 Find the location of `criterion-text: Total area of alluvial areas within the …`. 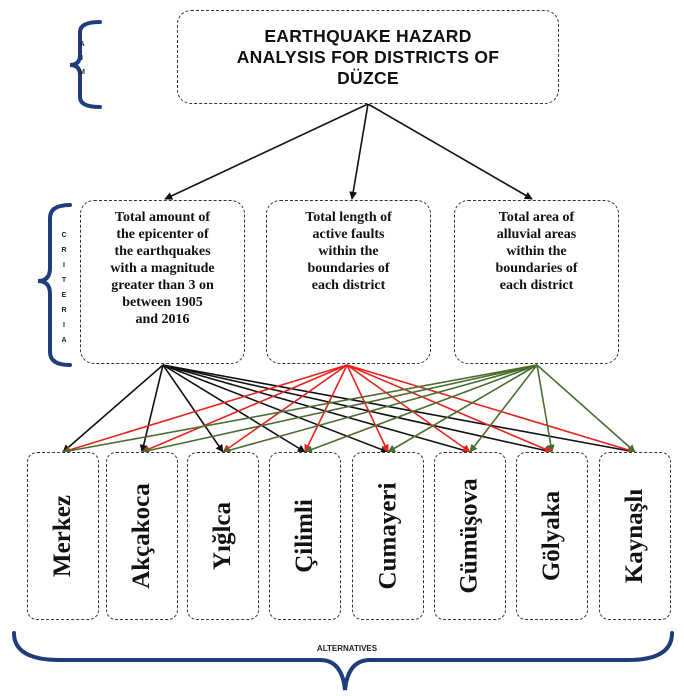

criterion-text: Total area of alluvial areas within the … is located at coordinates (536, 251).